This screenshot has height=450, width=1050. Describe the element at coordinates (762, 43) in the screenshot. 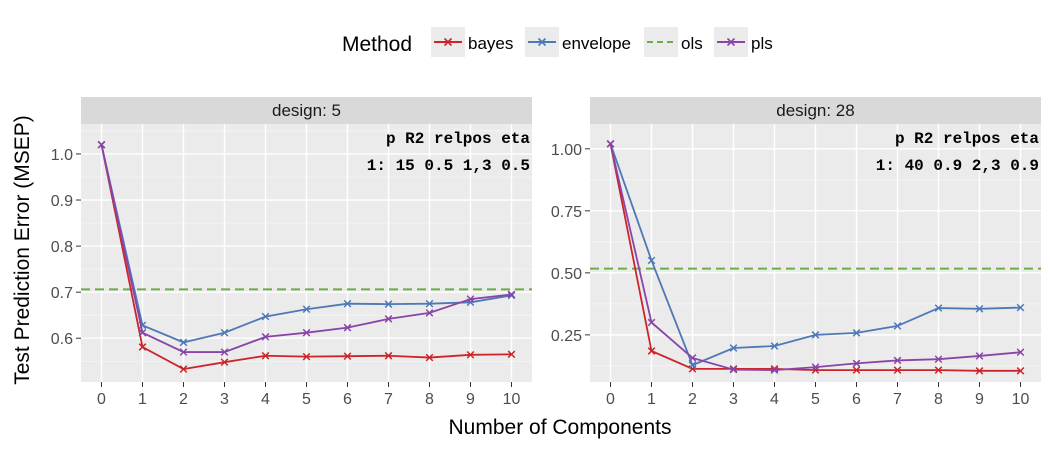

I see `legend-label-pls: pls` at that location.